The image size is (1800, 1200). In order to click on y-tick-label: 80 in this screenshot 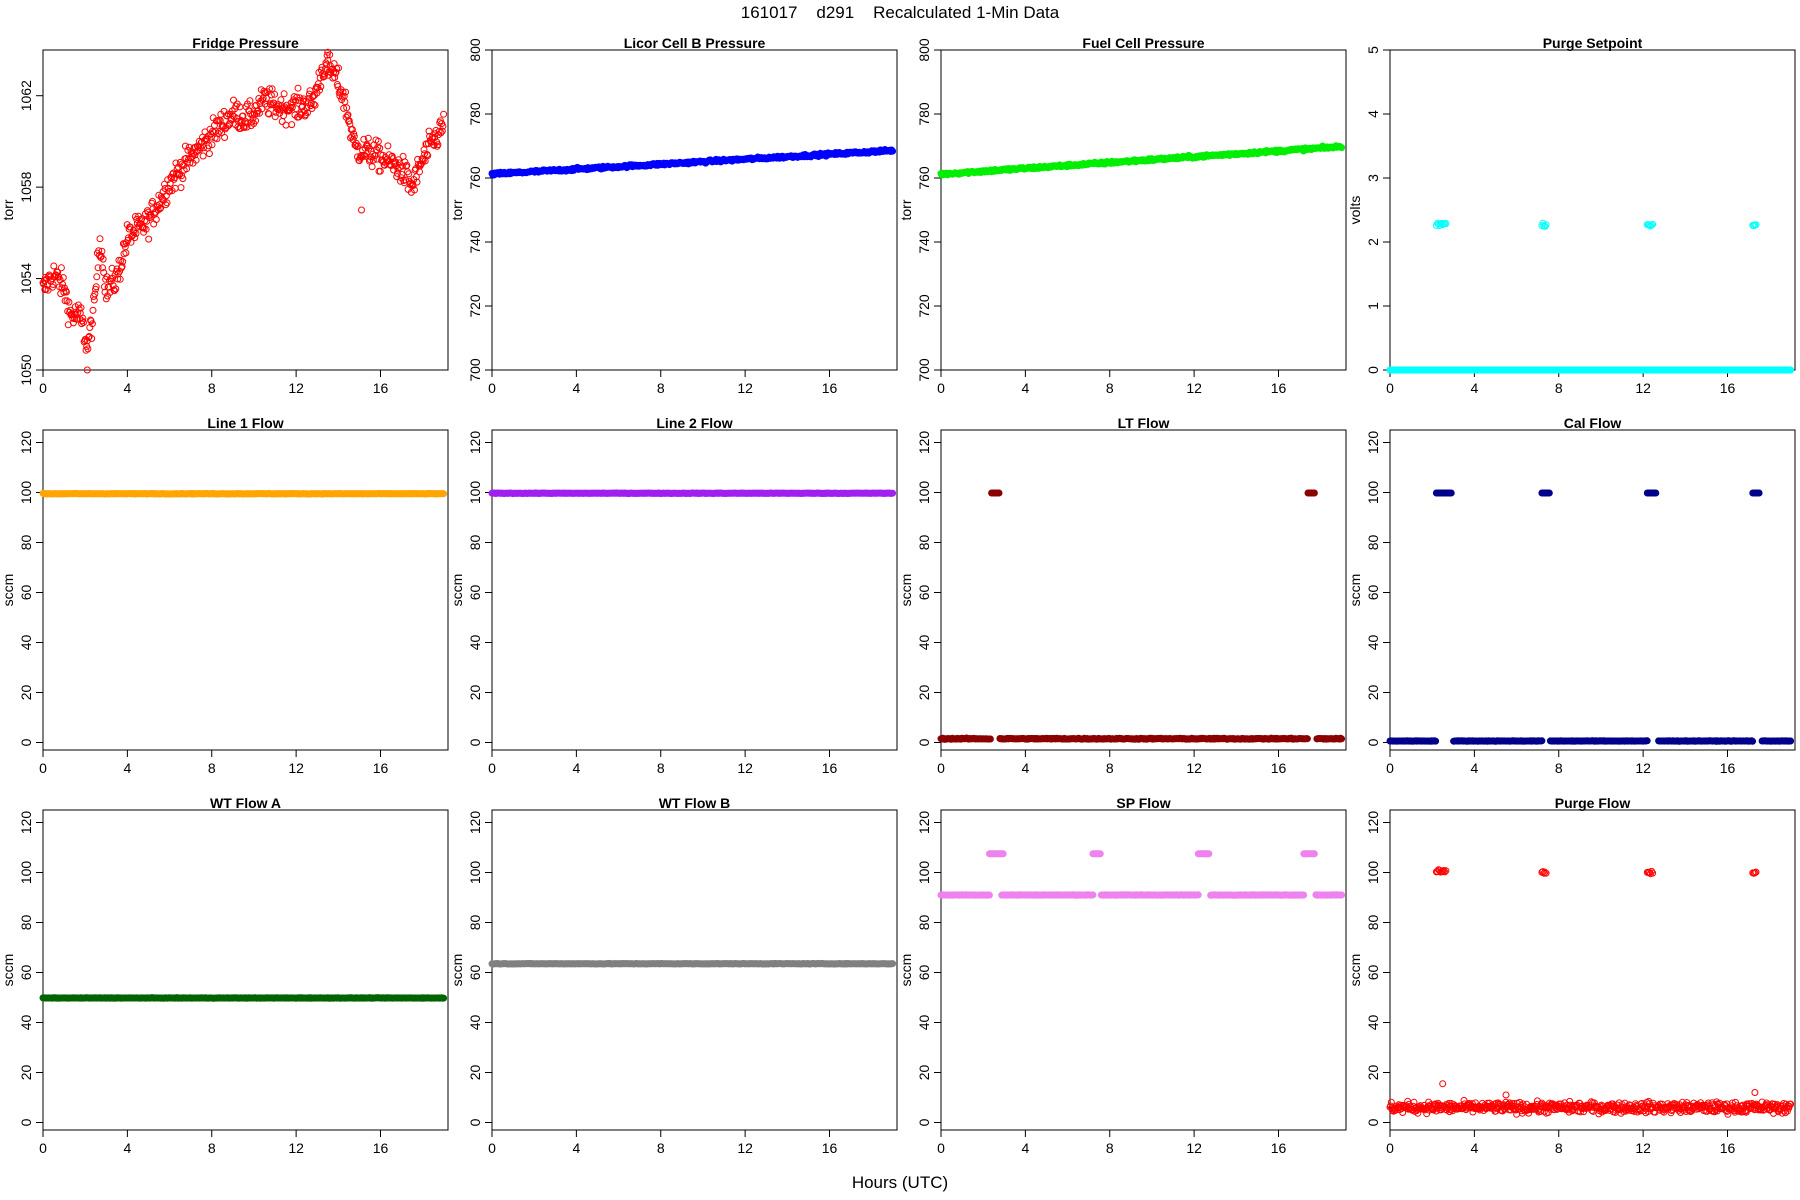, I will do `click(475, 923)`.